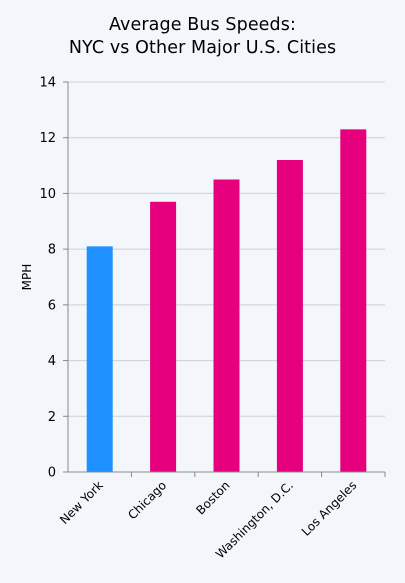 The height and width of the screenshot is (583, 405). Describe the element at coordinates (27, 277) in the screenshot. I see `y-axis-title: MPH` at that location.